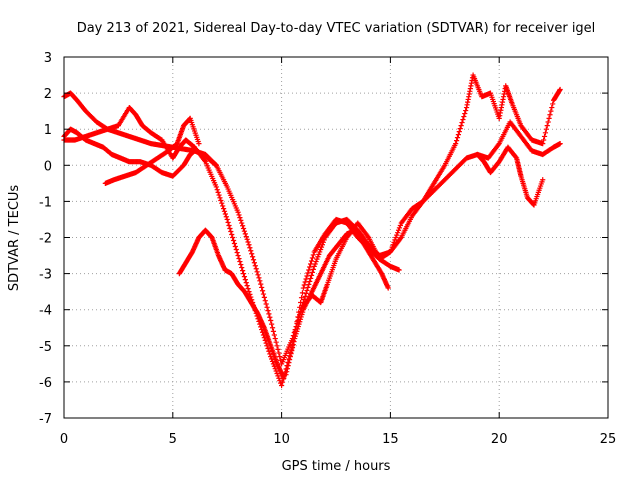  What do you see at coordinates (608, 439) in the screenshot?
I see `x-tick-label: 25` at bounding box center [608, 439].